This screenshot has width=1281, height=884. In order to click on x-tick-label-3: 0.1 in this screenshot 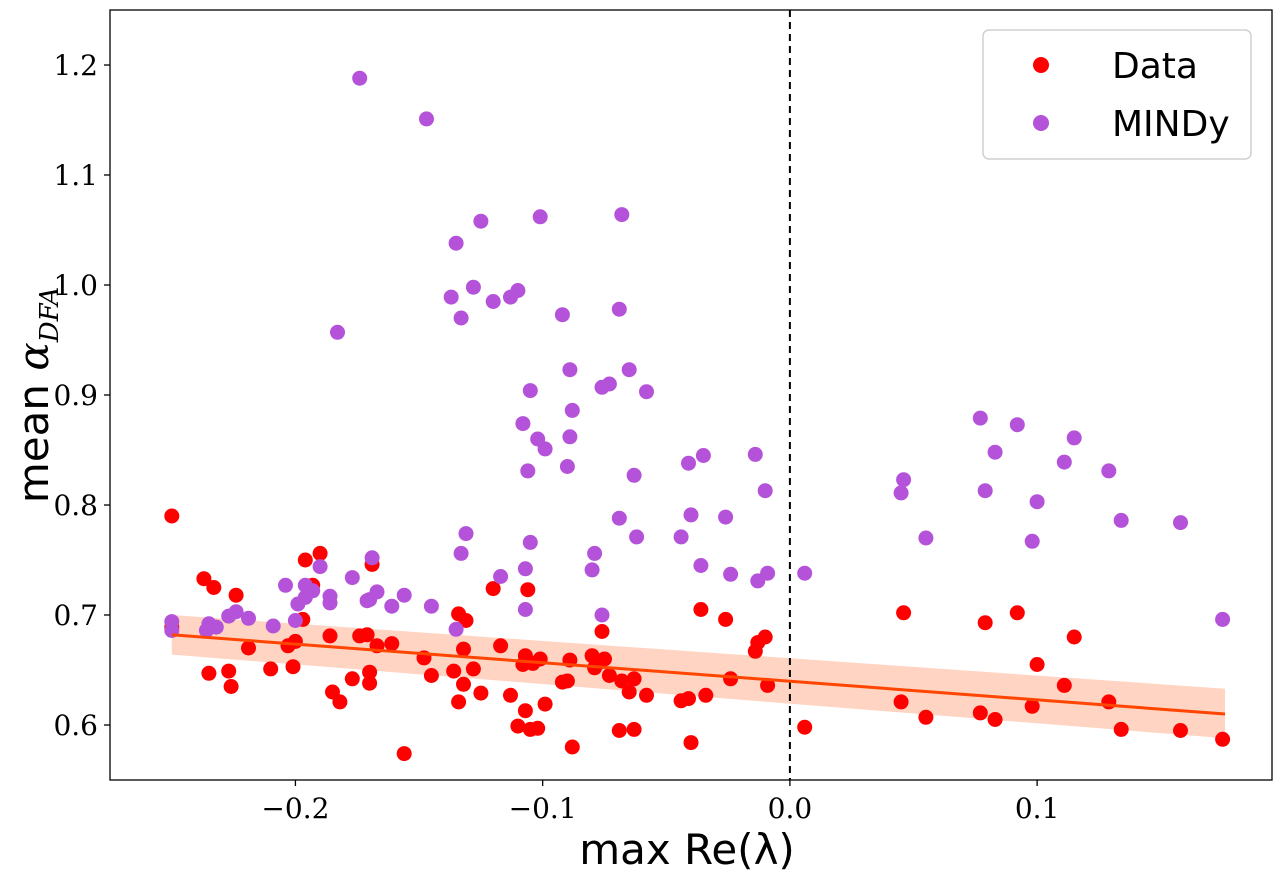, I will do `click(1037, 808)`.